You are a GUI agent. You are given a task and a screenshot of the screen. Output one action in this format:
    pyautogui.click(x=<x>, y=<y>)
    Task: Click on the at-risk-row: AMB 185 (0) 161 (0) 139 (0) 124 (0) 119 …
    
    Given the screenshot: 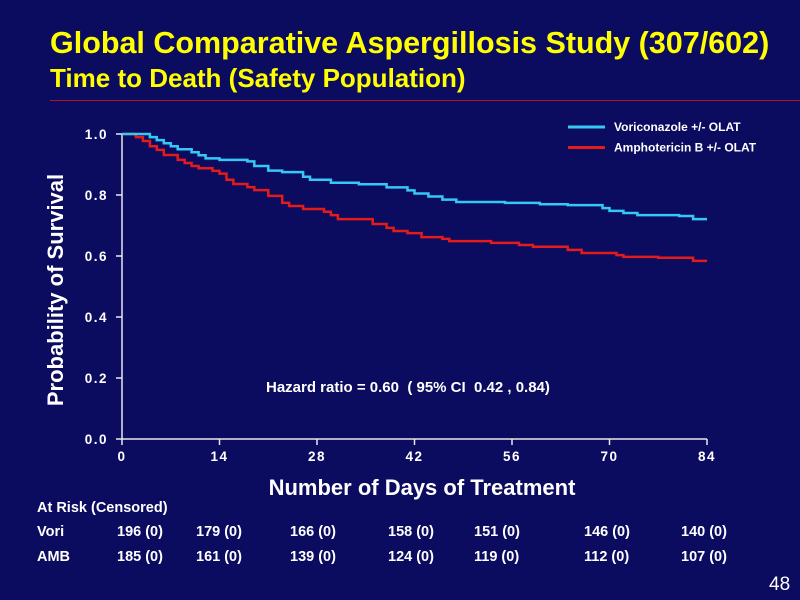 What is the action you would take?
    pyautogui.click(x=400, y=558)
    